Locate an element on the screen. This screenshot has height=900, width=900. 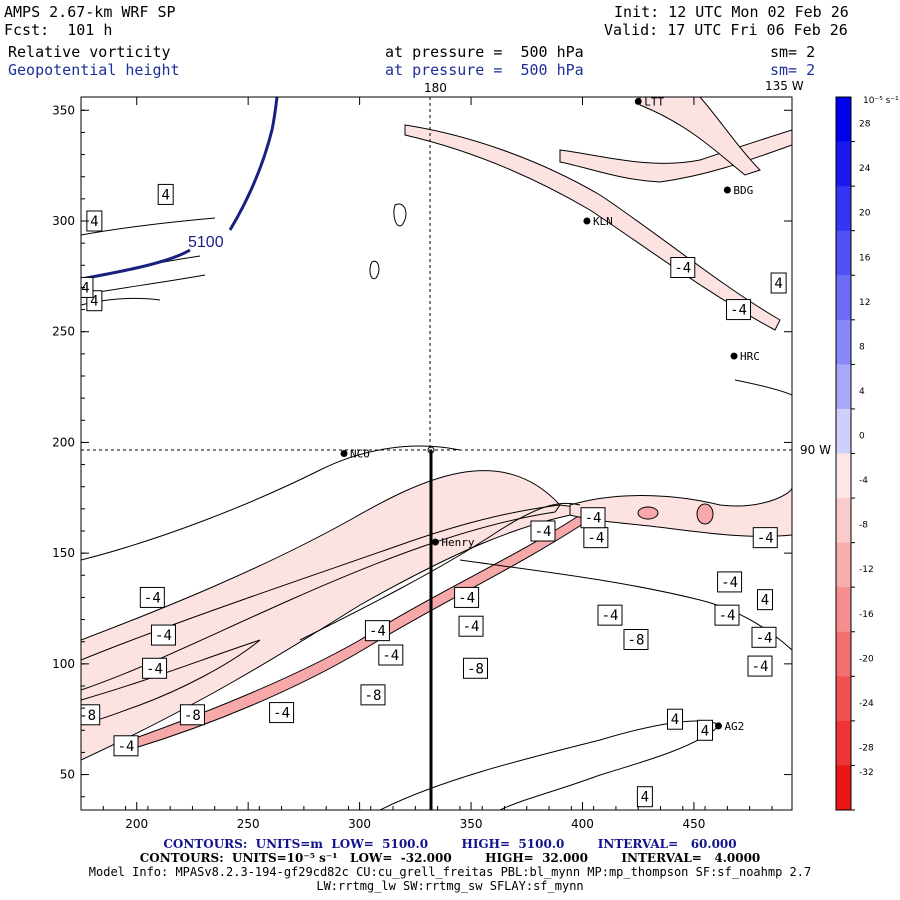
lon-label-90w: 90 W is located at coordinates (815, 450).